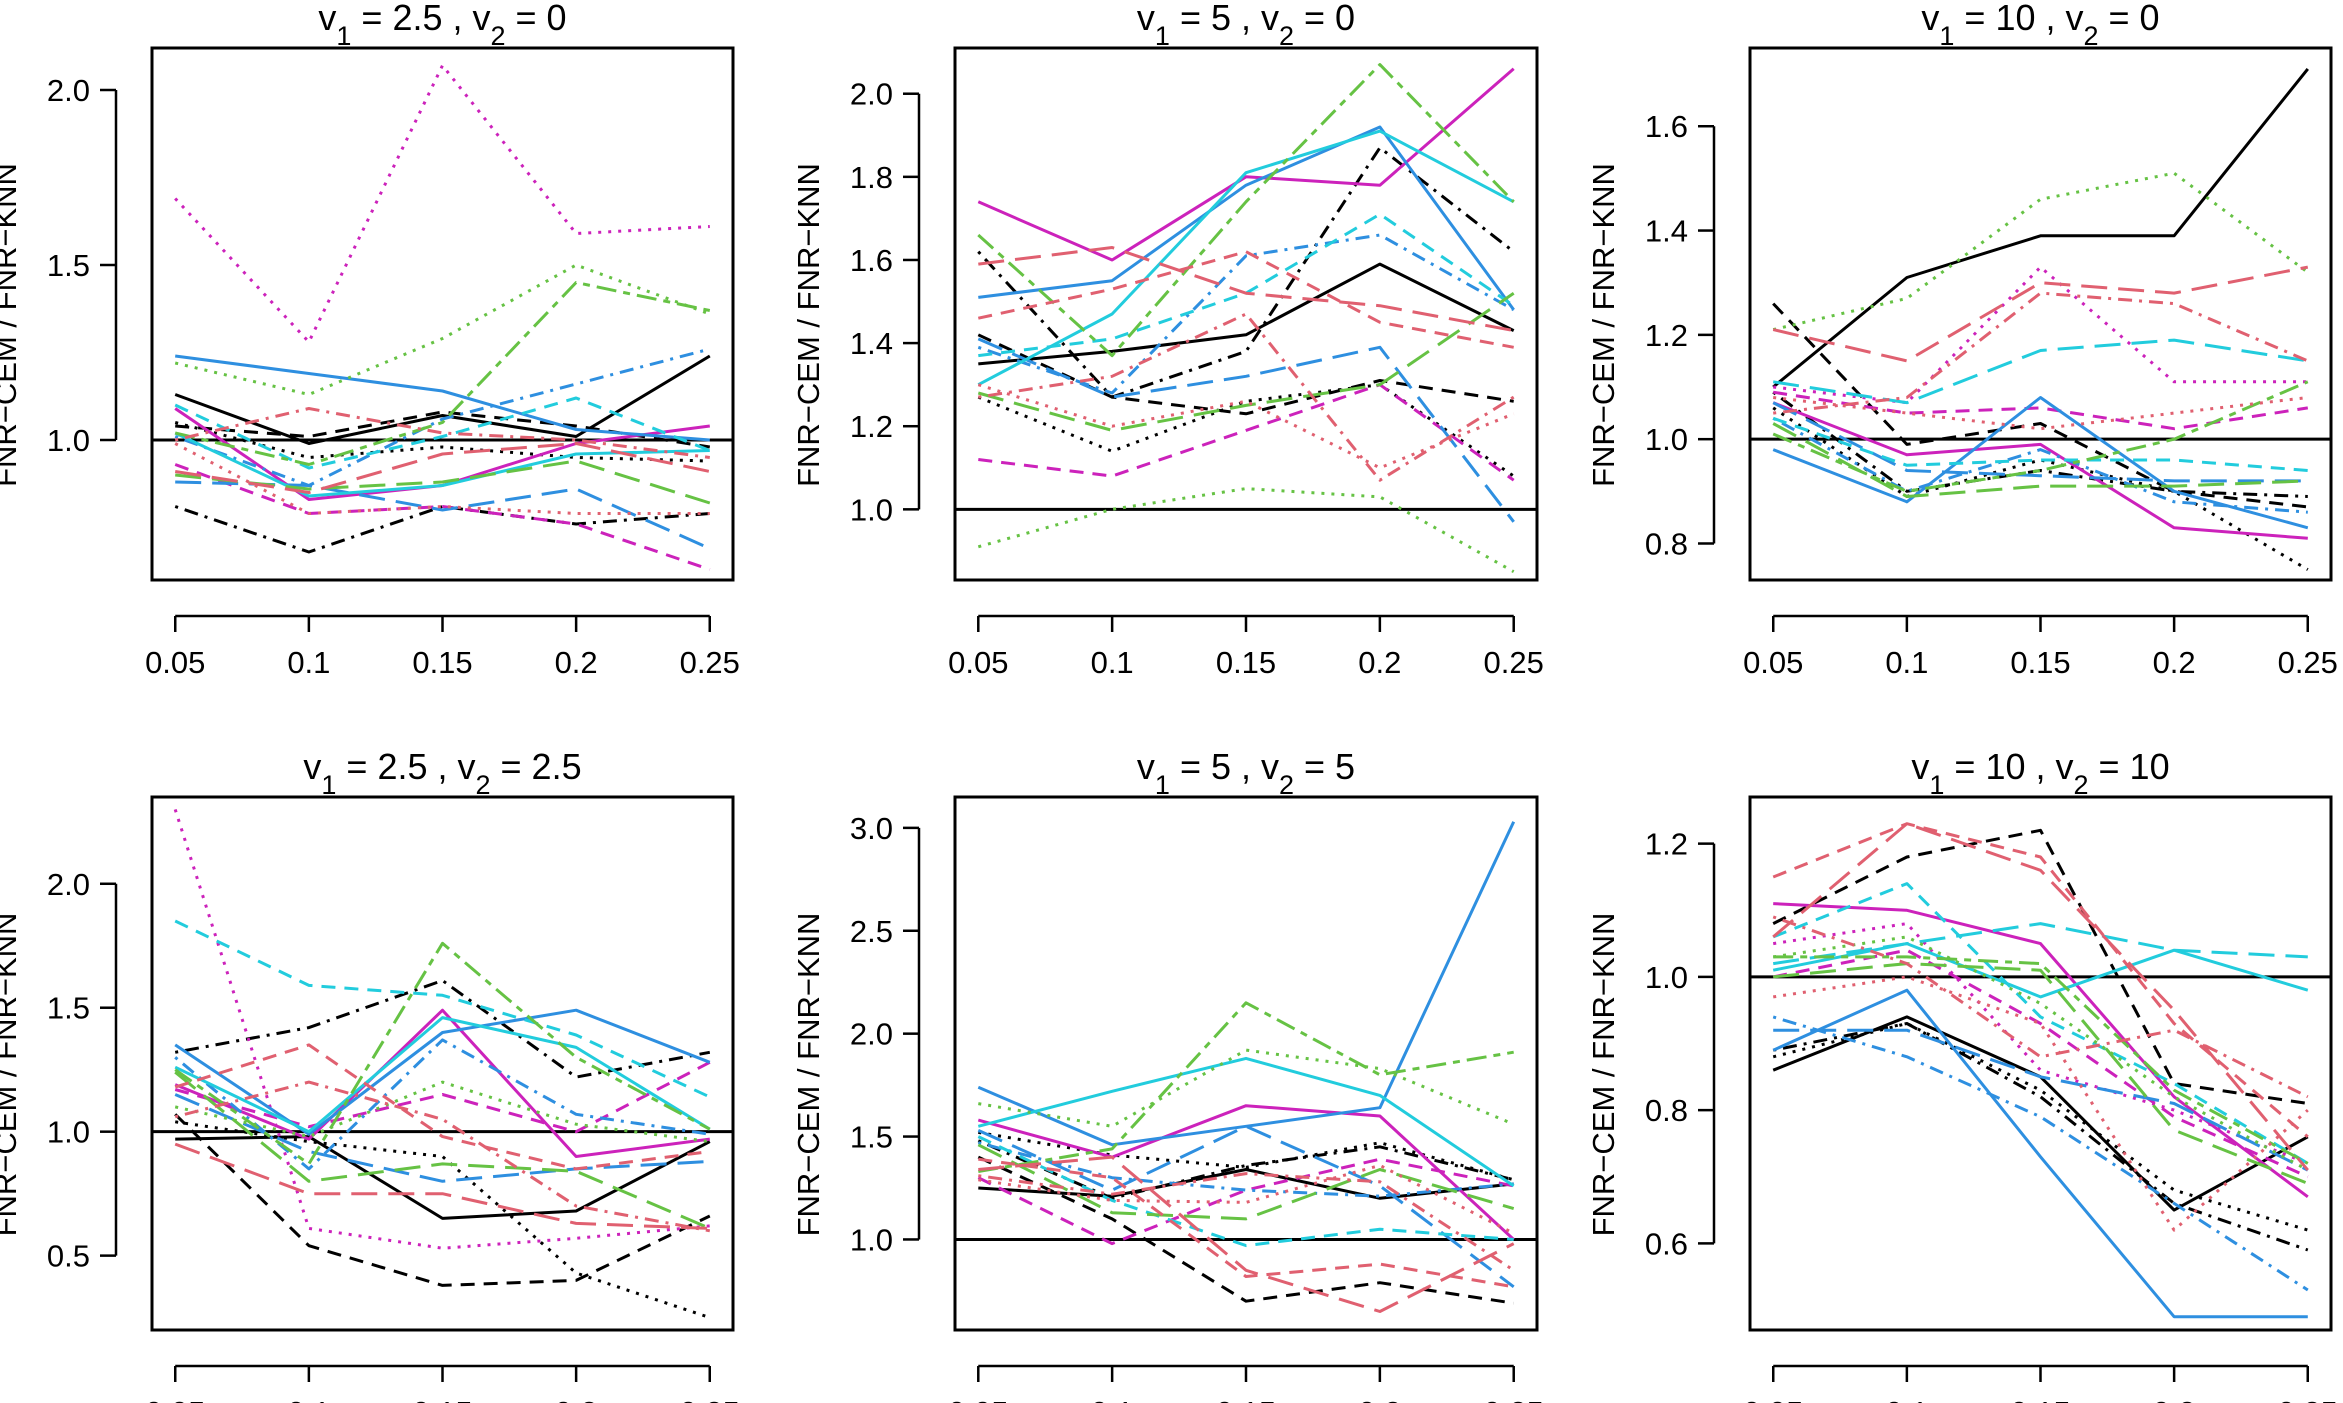  What do you see at coordinates (885, 302) in the screenshot?
I see `y-axis: 1.0 1.2 1.4 1.6 1.8 2.0` at bounding box center [885, 302].